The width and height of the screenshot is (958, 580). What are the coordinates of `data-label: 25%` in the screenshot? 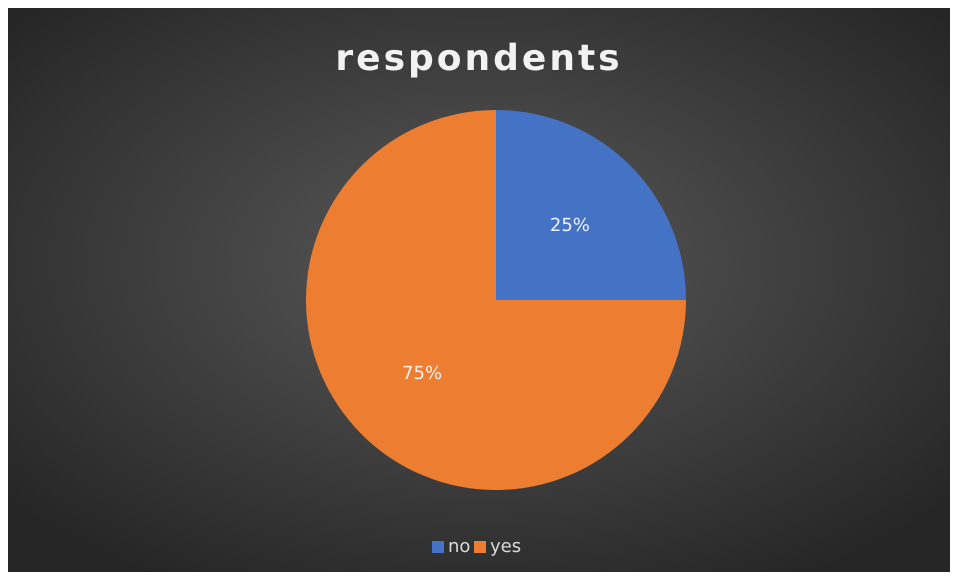 It's located at (570, 225).